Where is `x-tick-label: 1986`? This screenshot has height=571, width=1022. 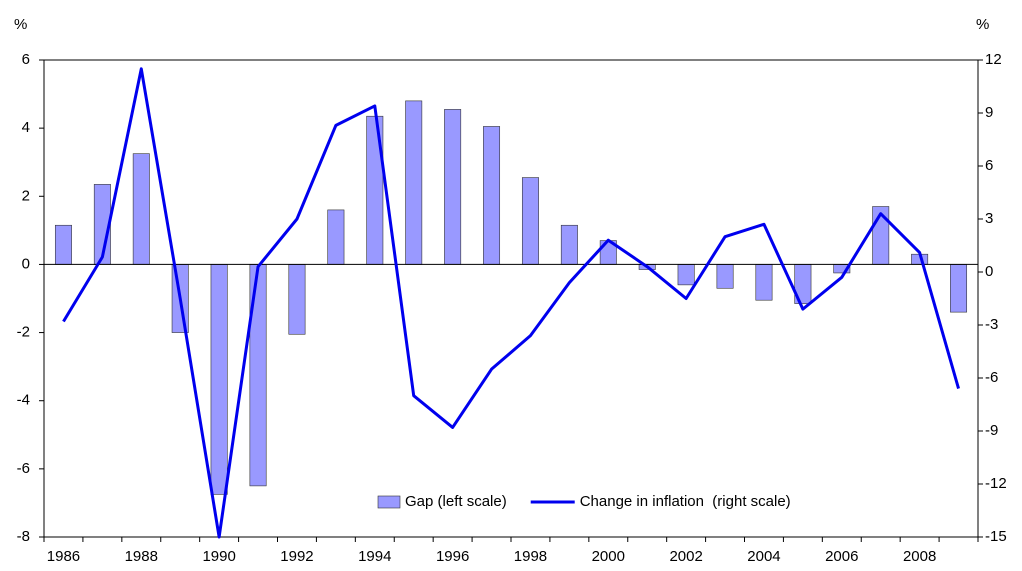
x-tick-label: 1986 is located at coordinates (63, 556).